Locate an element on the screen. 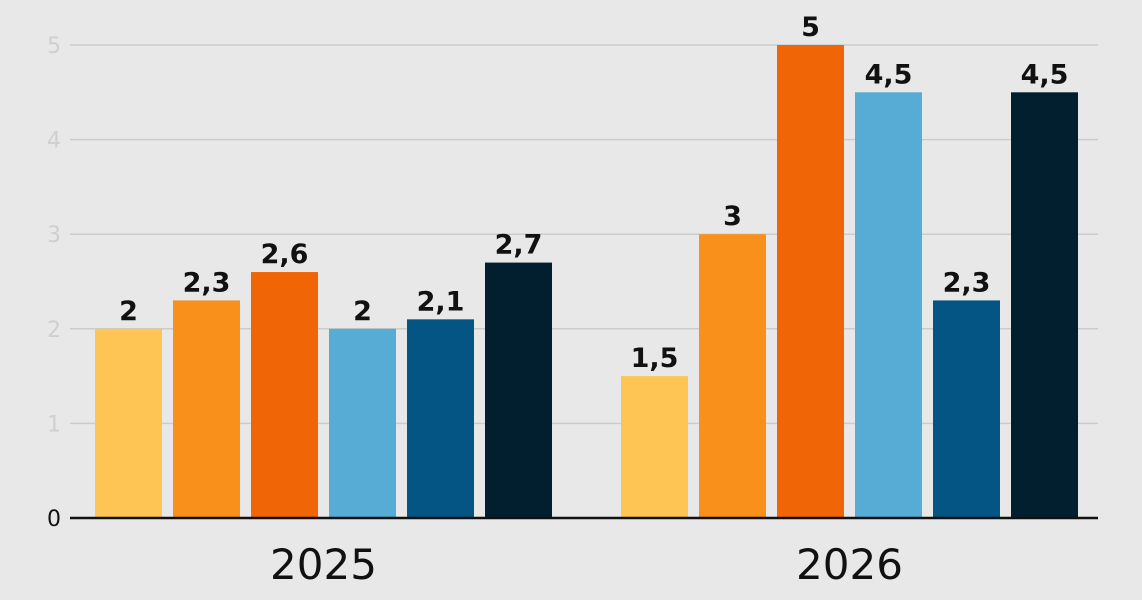 This screenshot has height=600, width=1142. value-label: 2,1 is located at coordinates (441, 301).